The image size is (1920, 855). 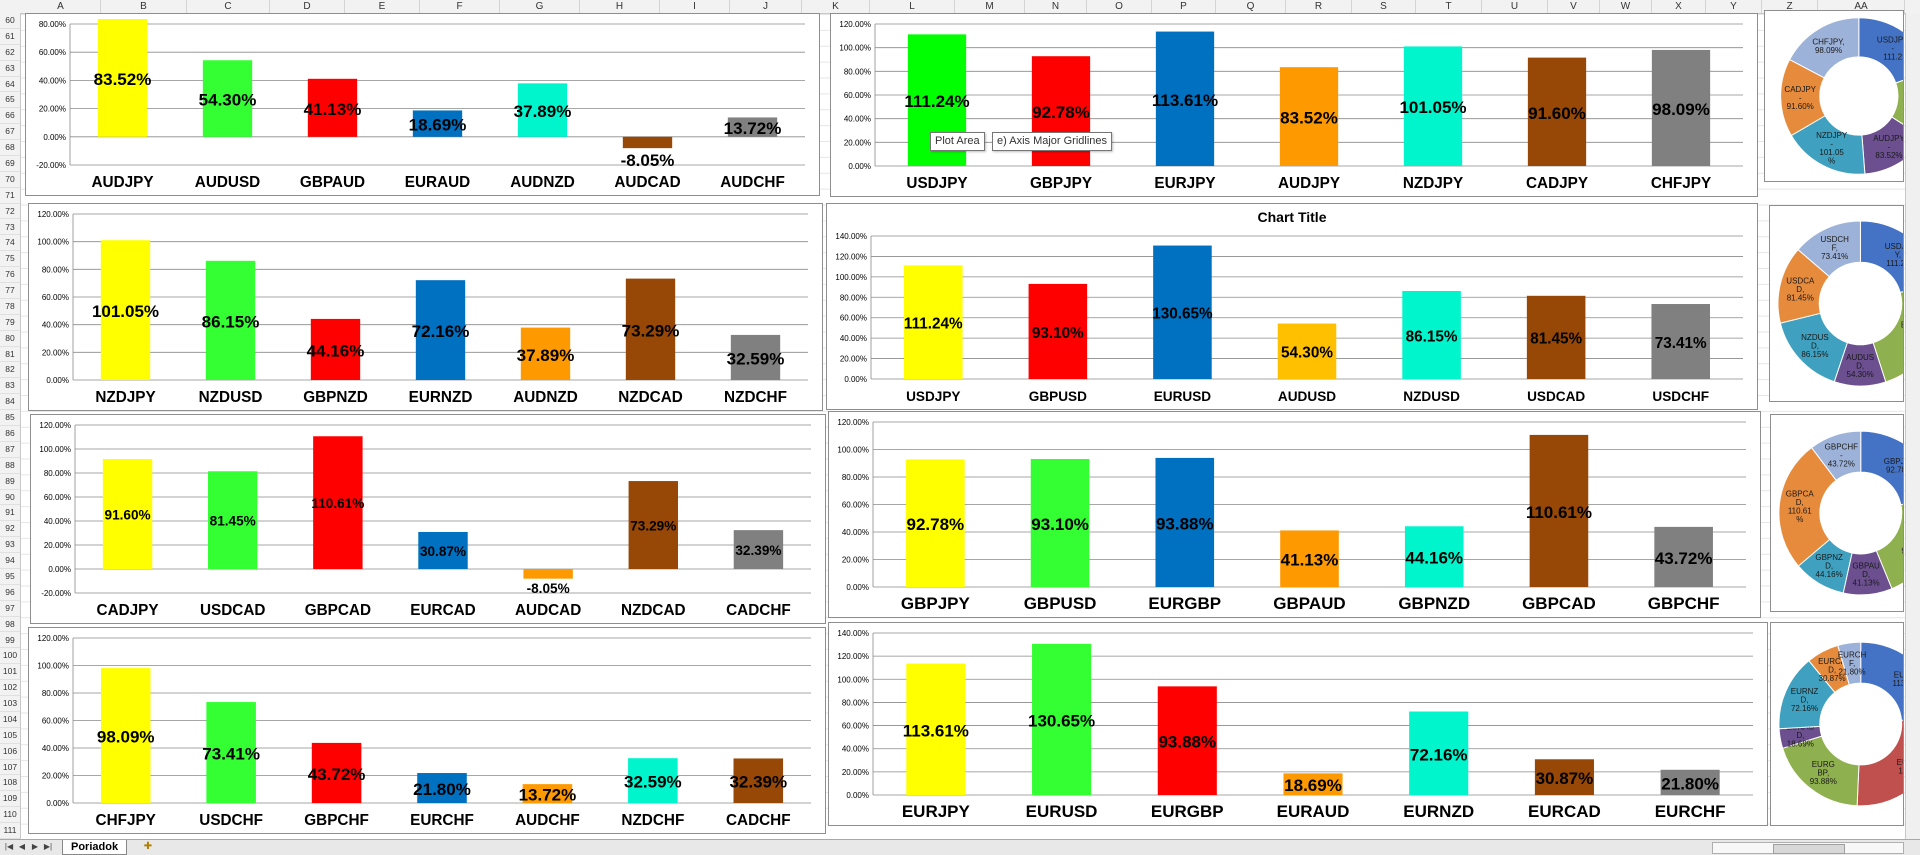 What do you see at coordinates (10, 275) in the screenshot?
I see `row-header-76: 76` at bounding box center [10, 275].